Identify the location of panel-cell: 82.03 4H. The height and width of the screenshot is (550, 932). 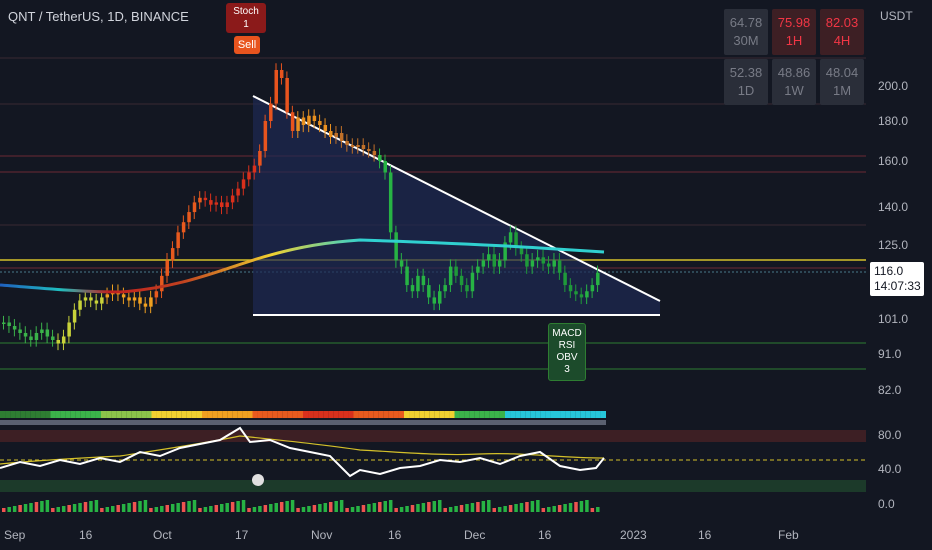
(842, 32).